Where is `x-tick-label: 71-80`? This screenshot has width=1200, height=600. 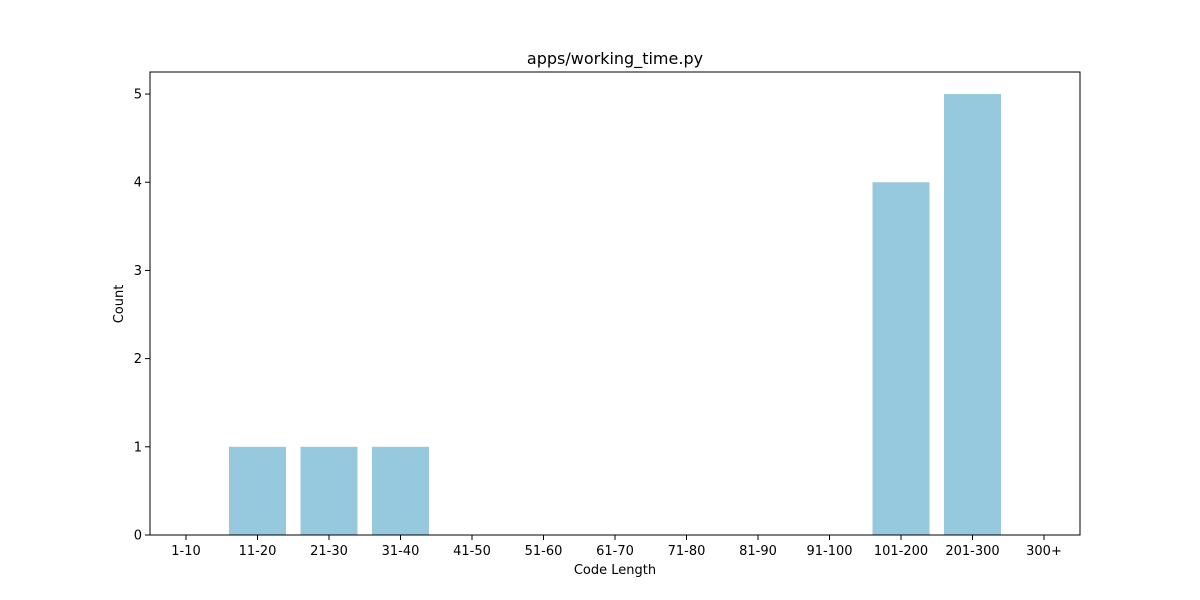
x-tick-label: 71-80 is located at coordinates (687, 551).